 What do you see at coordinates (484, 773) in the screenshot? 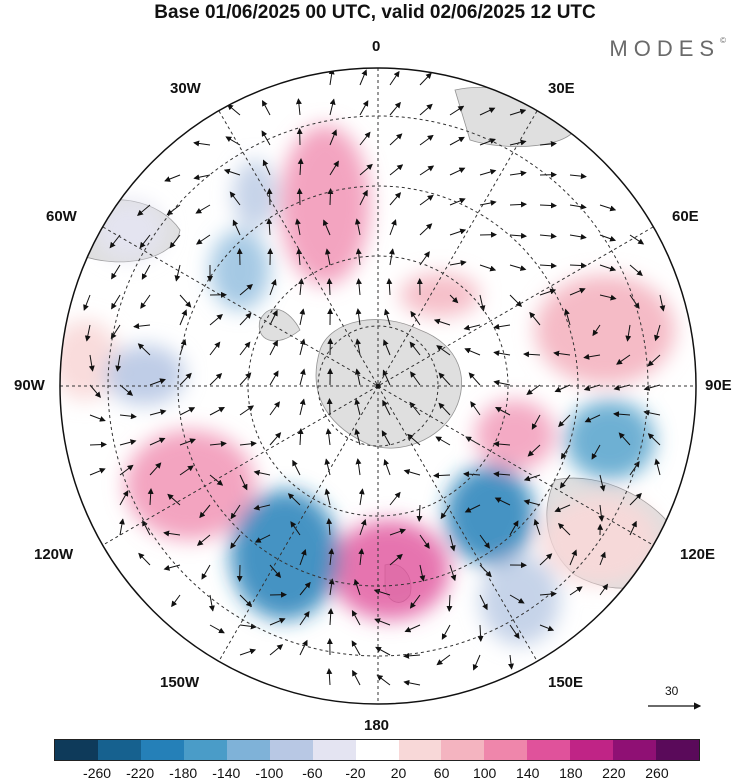
I see `colorbar-tick-label: 100` at bounding box center [484, 773].